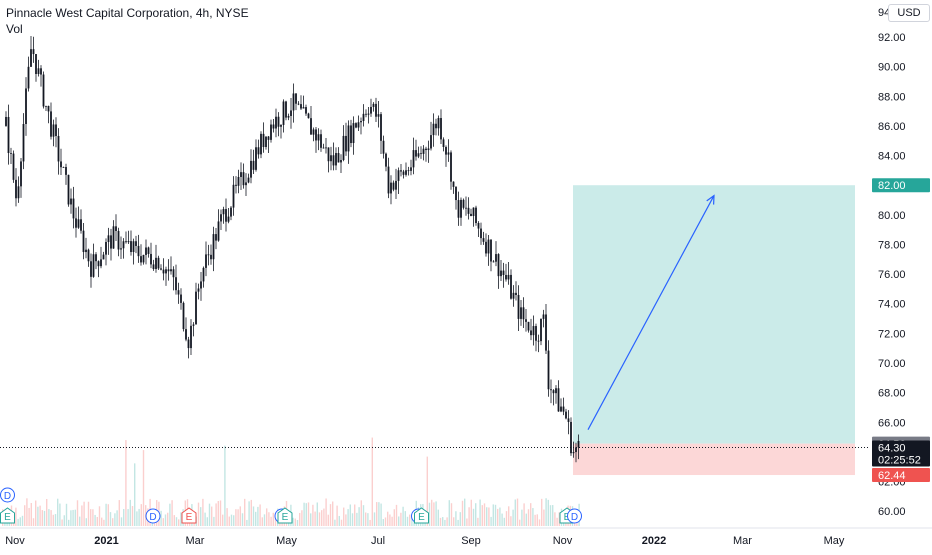  I want to click on y-tick-label: 68.00, so click(892, 394).